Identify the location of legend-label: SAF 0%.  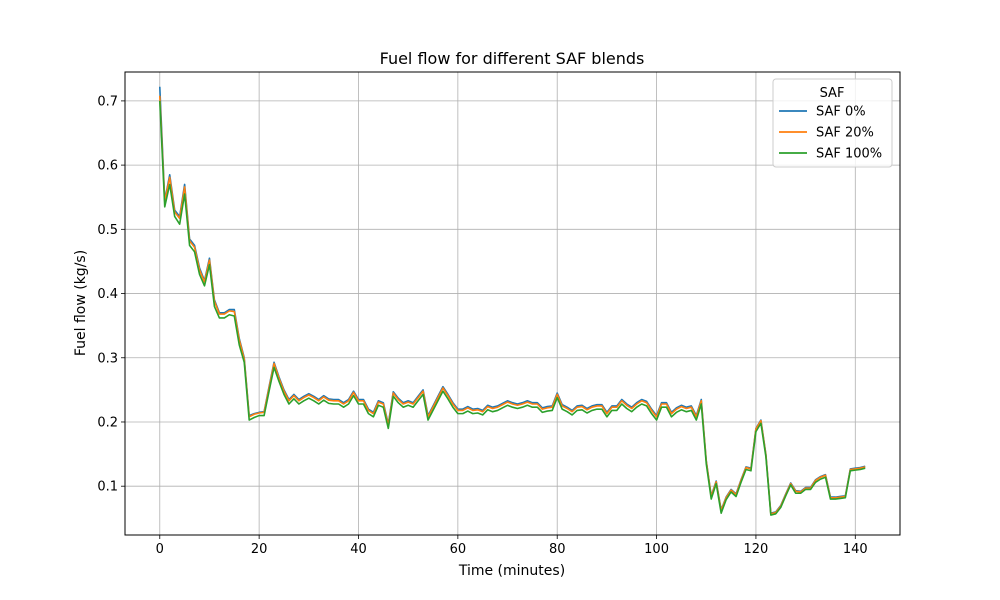
(841, 112).